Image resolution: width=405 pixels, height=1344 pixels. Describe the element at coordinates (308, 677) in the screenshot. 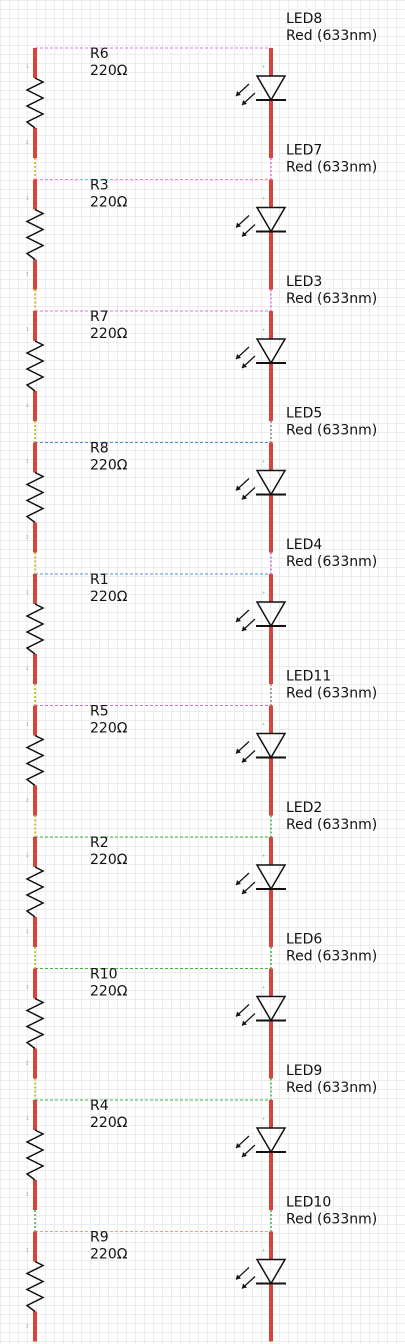

I see `led-ref-label: LED11` at that location.